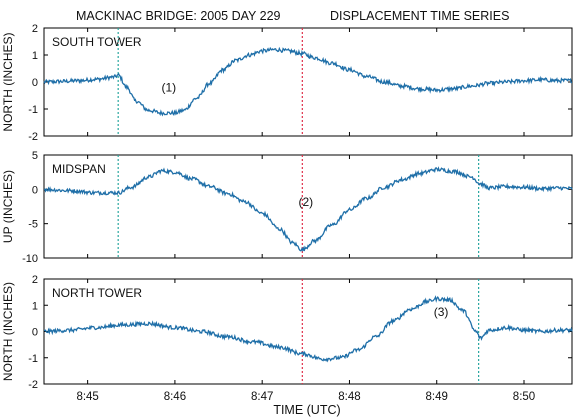 The height and width of the screenshot is (420, 576). What do you see at coordinates (35, 156) in the screenshot?
I see `y-tick-label: 5` at bounding box center [35, 156].